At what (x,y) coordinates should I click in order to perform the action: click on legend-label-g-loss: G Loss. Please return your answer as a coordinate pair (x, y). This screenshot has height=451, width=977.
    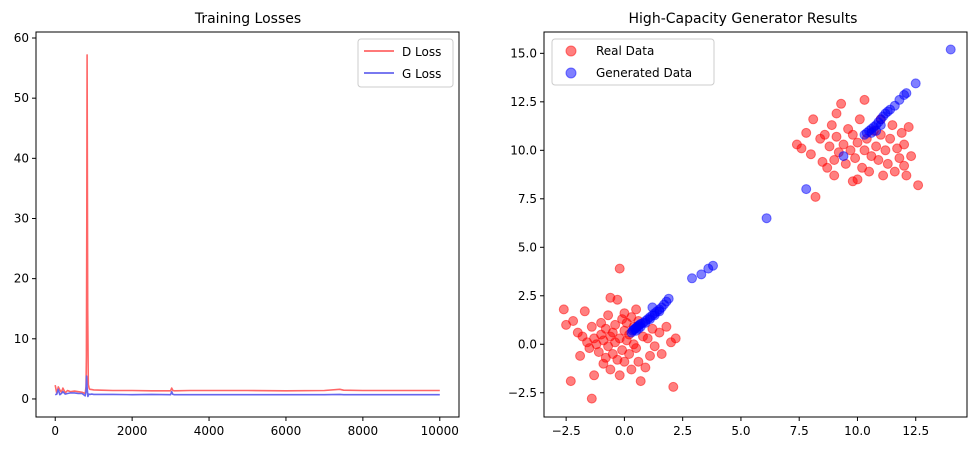
    Looking at the image, I should click on (421, 74).